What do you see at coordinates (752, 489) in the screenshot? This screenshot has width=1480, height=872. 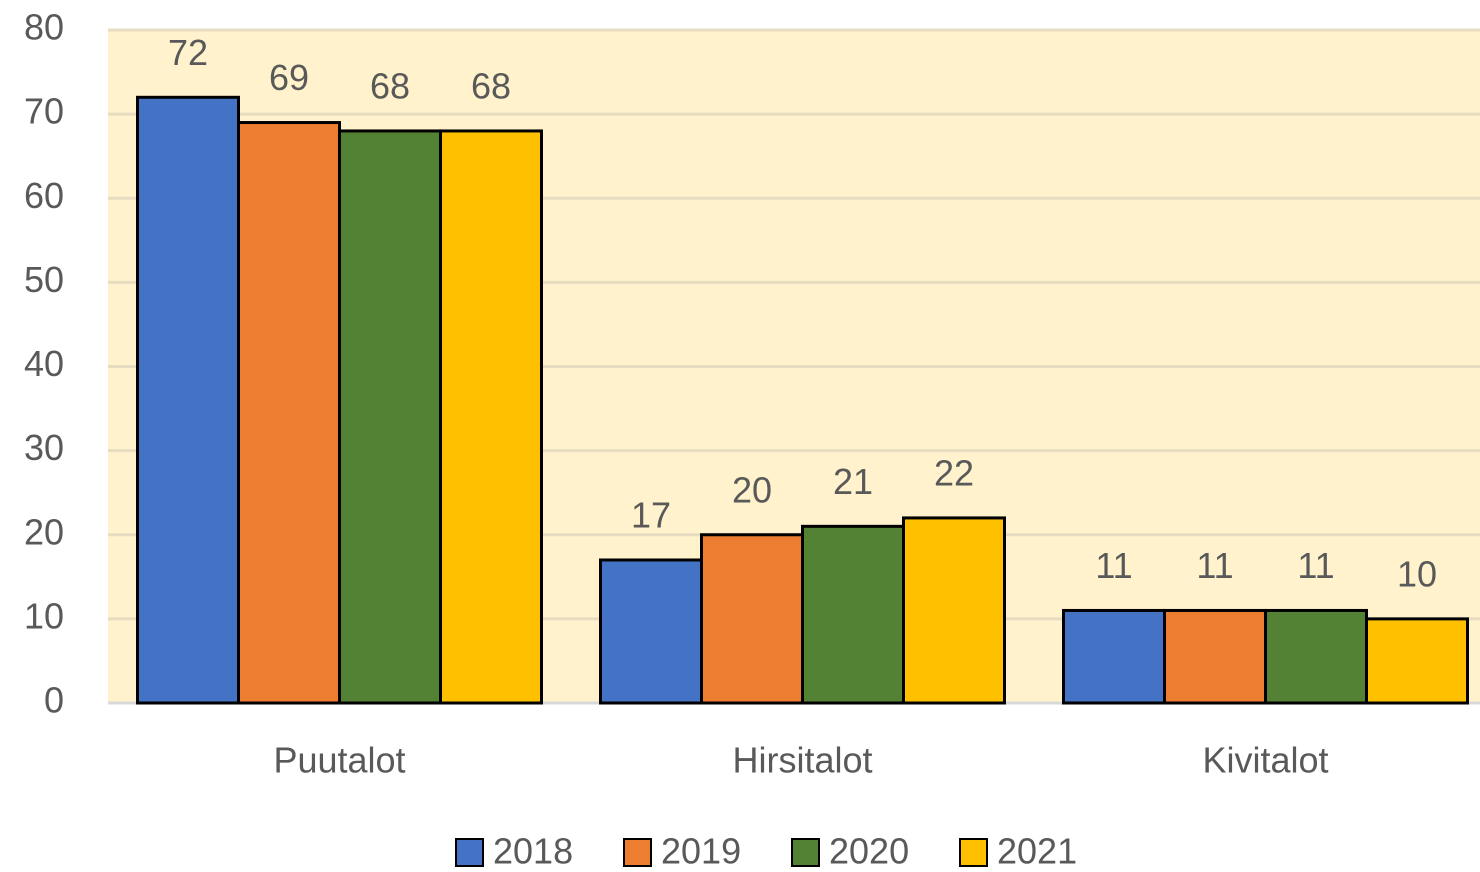 I see `data-label: 20` at bounding box center [752, 489].